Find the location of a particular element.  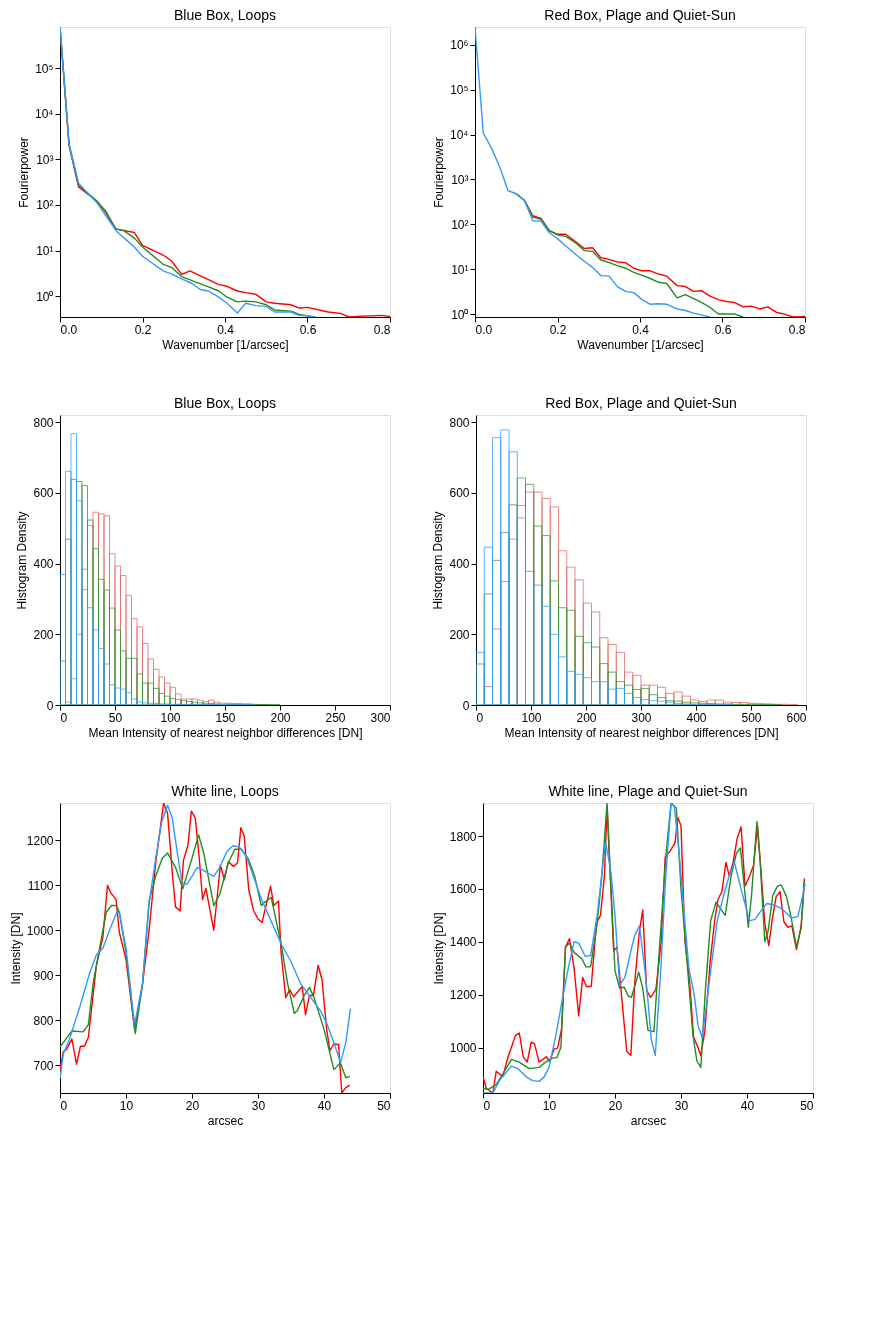

x-tick-label: 150 is located at coordinates (225, 717).